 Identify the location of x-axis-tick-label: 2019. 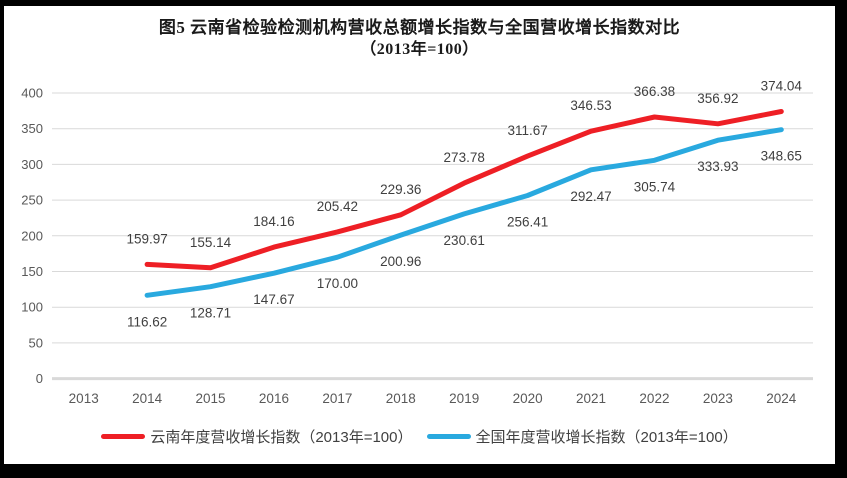
(464, 398).